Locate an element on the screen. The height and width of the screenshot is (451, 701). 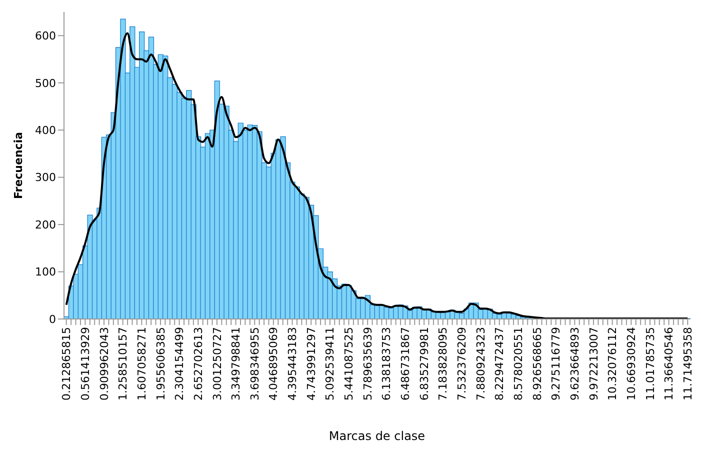
y-tick-label: 100 is located at coordinates (45, 272).